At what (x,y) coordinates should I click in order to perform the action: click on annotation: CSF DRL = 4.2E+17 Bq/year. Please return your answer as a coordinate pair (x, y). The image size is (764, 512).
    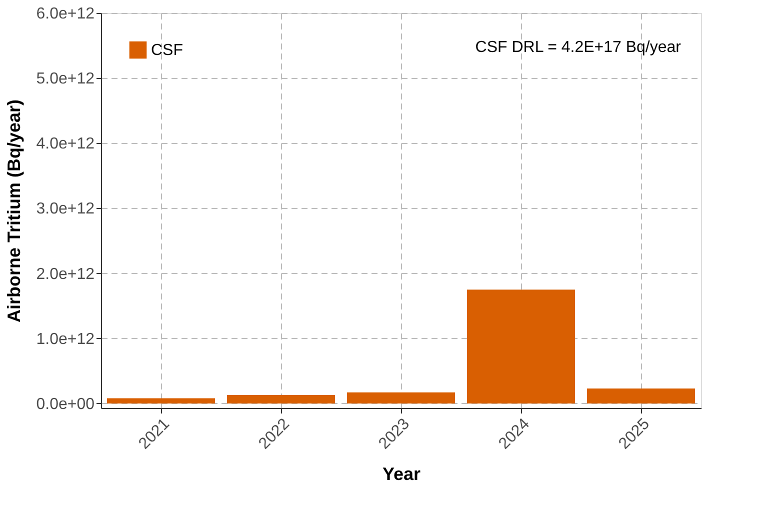
    Looking at the image, I should click on (578, 47).